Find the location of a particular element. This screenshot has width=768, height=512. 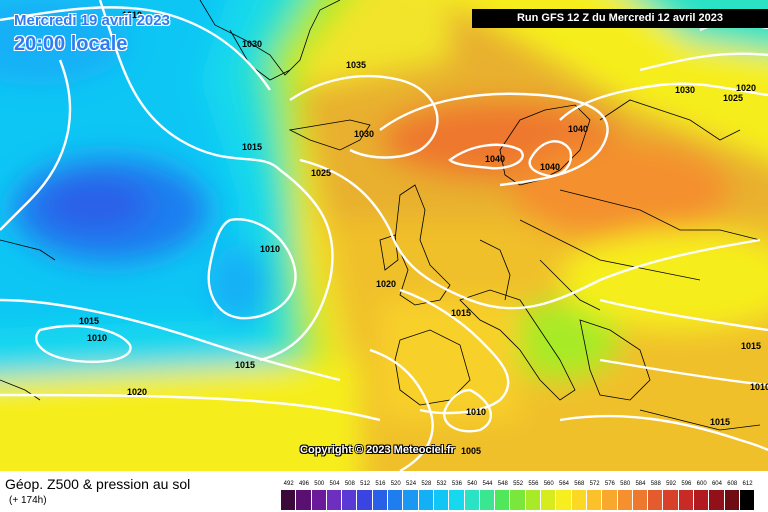

legend-tick-label: 508 is located at coordinates (349, 484).